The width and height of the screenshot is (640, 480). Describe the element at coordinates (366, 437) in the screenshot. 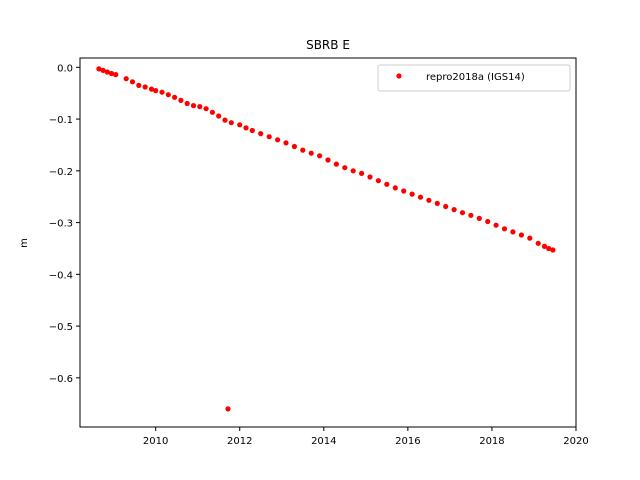

I see `x-axis-ticks: 2010 2012 2014 2016 2018 2020` at that location.